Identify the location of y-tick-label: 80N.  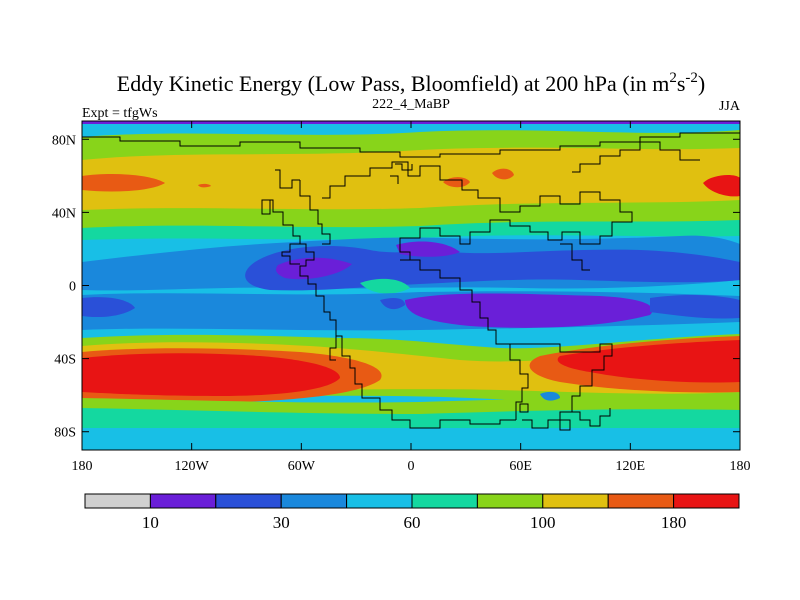
(64, 140).